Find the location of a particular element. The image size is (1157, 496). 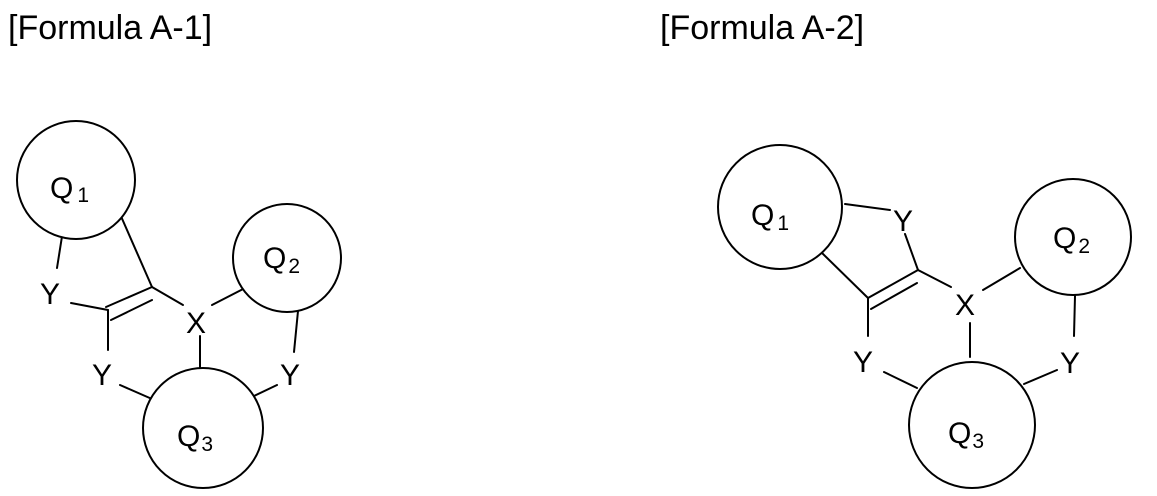

a2-bond-x-q2 is located at coordinates (1001, 279).